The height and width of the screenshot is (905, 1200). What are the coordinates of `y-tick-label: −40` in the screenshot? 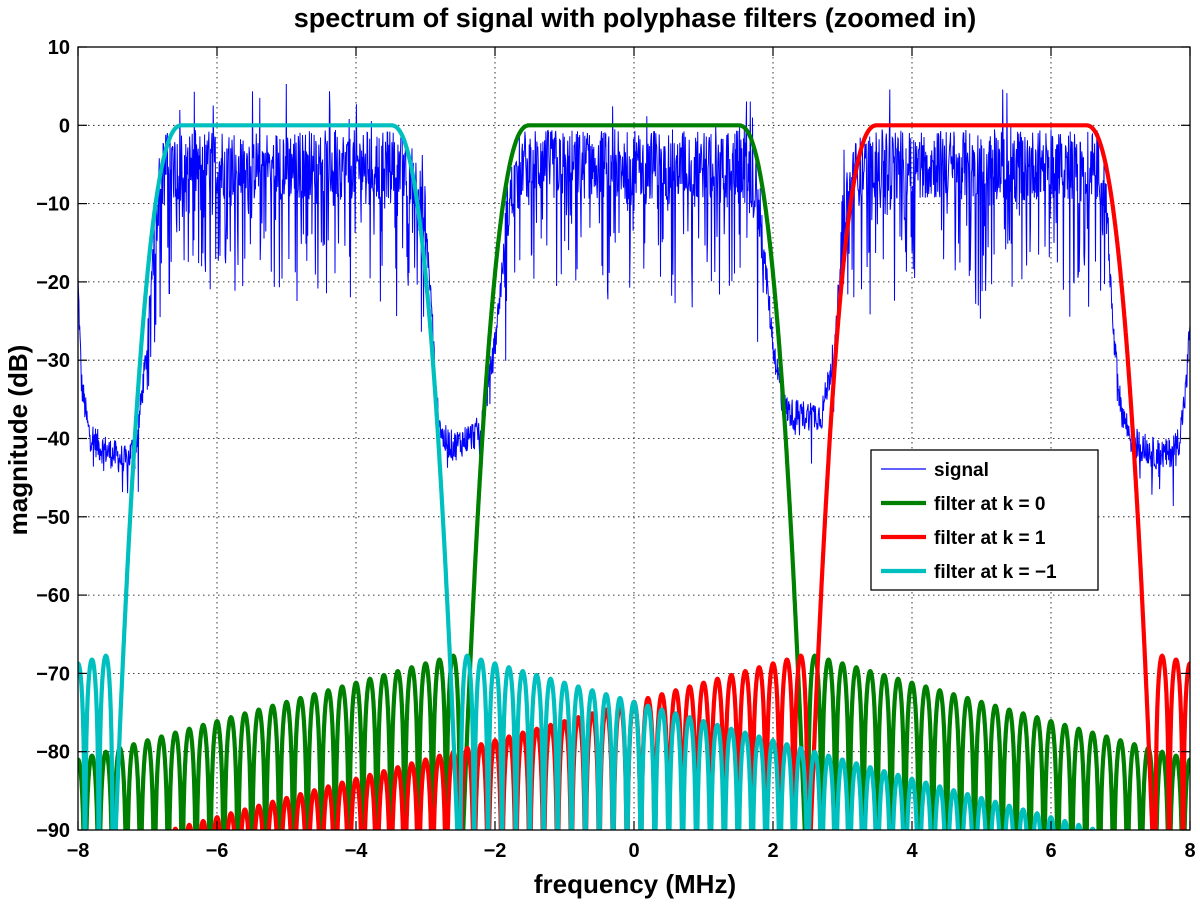 It's located at (53, 440).